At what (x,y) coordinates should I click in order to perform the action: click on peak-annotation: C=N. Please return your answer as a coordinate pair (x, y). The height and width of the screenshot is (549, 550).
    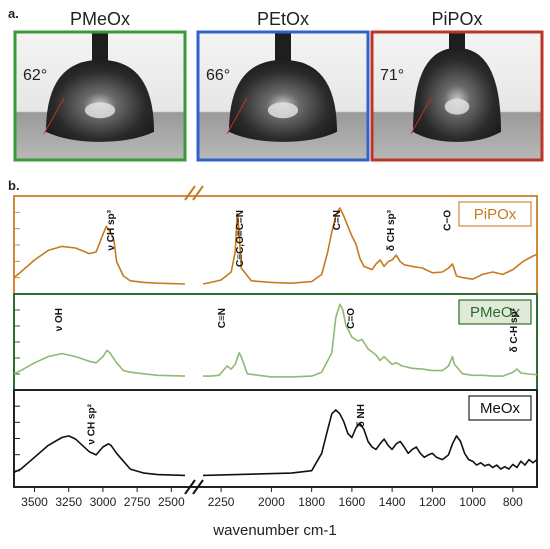
    Looking at the image, I should click on (337, 220).